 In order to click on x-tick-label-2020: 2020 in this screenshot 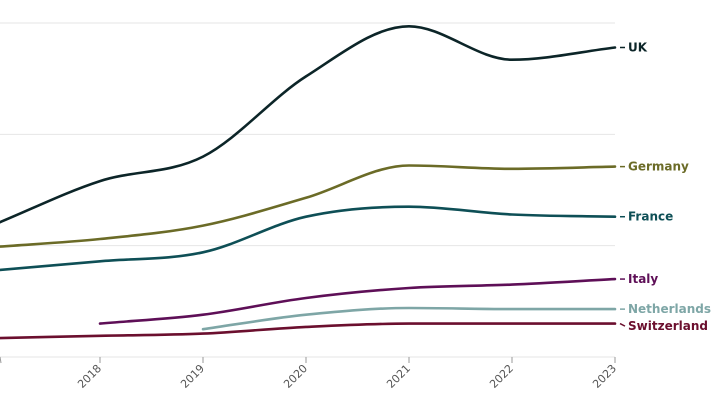, I will do `click(295, 376)`.